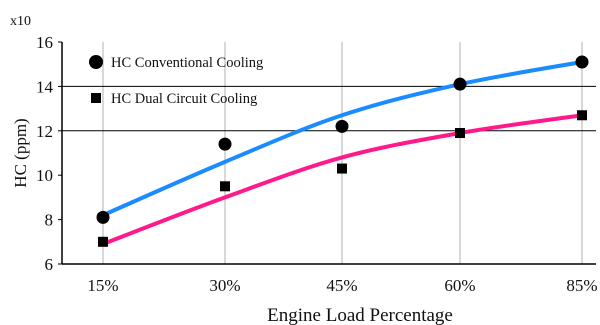 The image size is (600, 325). I want to click on x-tick-label-1: 30%, so click(224, 285).